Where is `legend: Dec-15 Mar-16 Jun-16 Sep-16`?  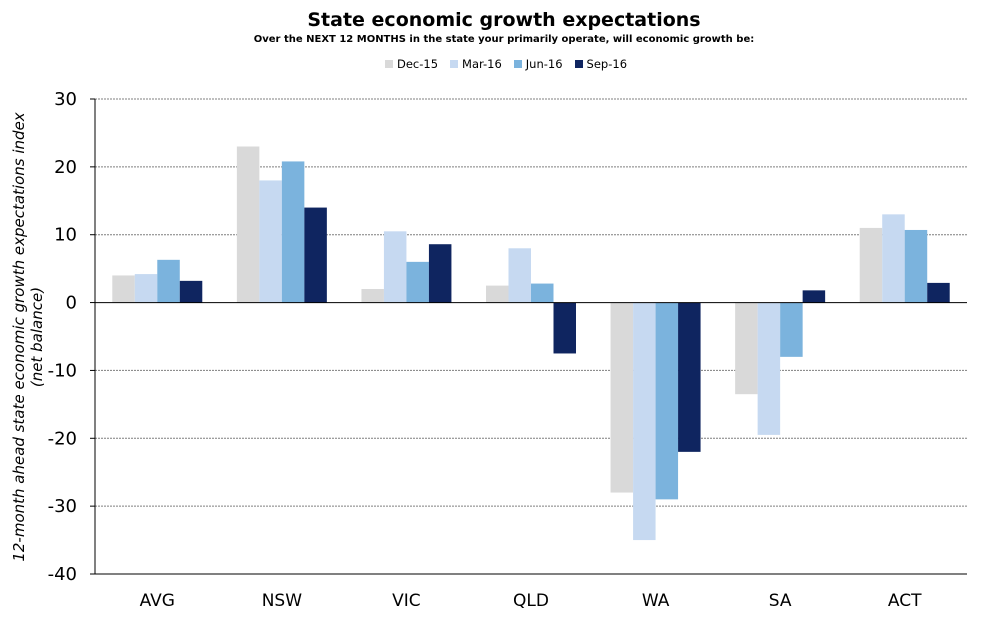
legend: Dec-15 Mar-16 Jun-16 Sep-16 is located at coordinates (491, 64).